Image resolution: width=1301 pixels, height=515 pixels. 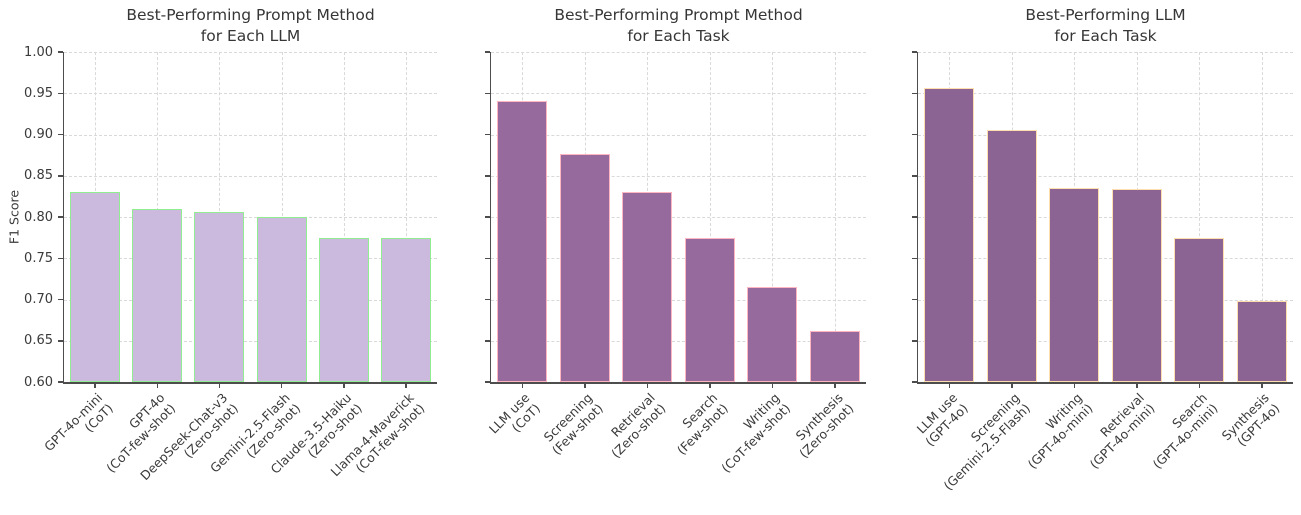 I want to click on x-tick-label: Search (GPT-4o-mini), so click(x=1185, y=431).